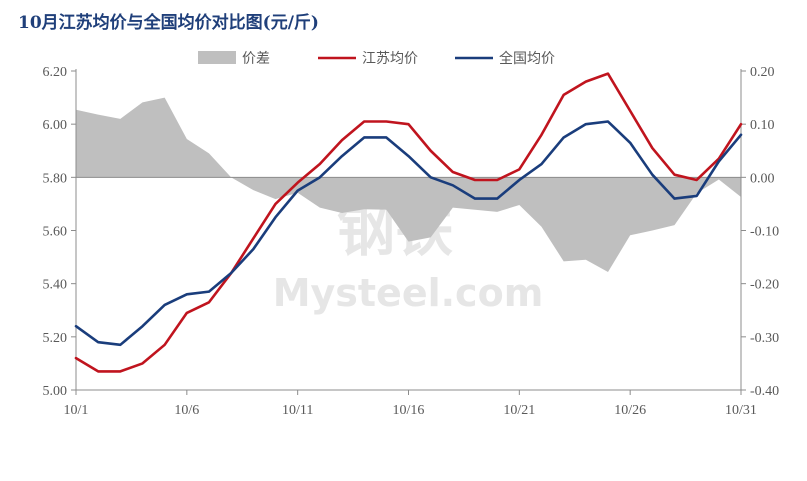  What do you see at coordinates (55, 72) in the screenshot?
I see `left-tick-label: 6.20` at bounding box center [55, 72].